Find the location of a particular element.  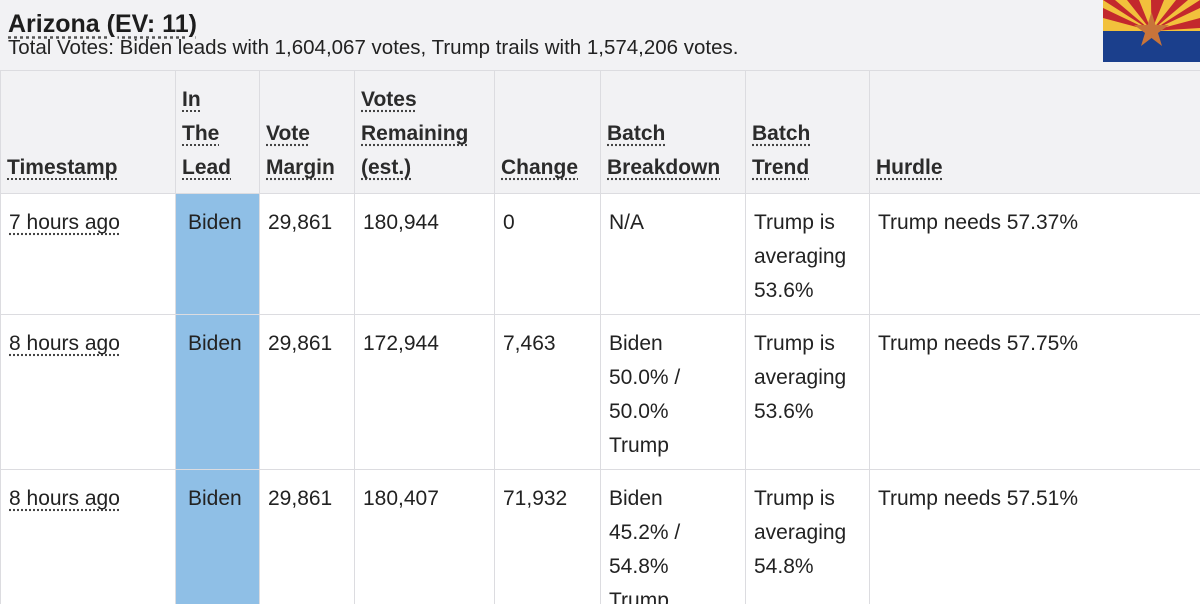

breakdown-cell: N/A is located at coordinates (673, 254).